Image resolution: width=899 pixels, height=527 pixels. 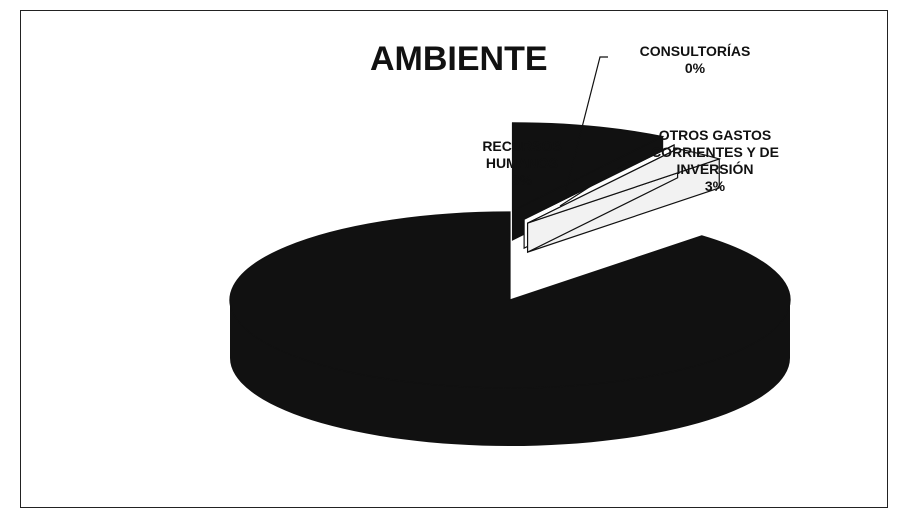 I want to click on value-label: 3%, so click(x=715, y=186).